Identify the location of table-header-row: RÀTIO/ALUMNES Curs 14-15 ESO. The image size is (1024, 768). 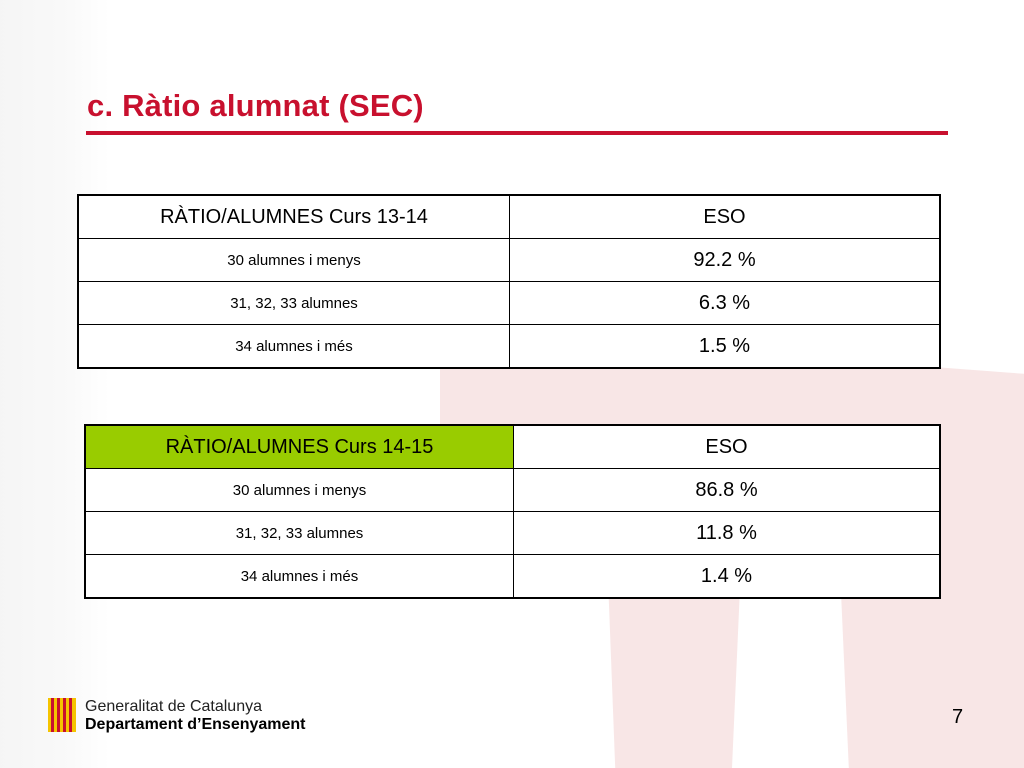
(512, 446).